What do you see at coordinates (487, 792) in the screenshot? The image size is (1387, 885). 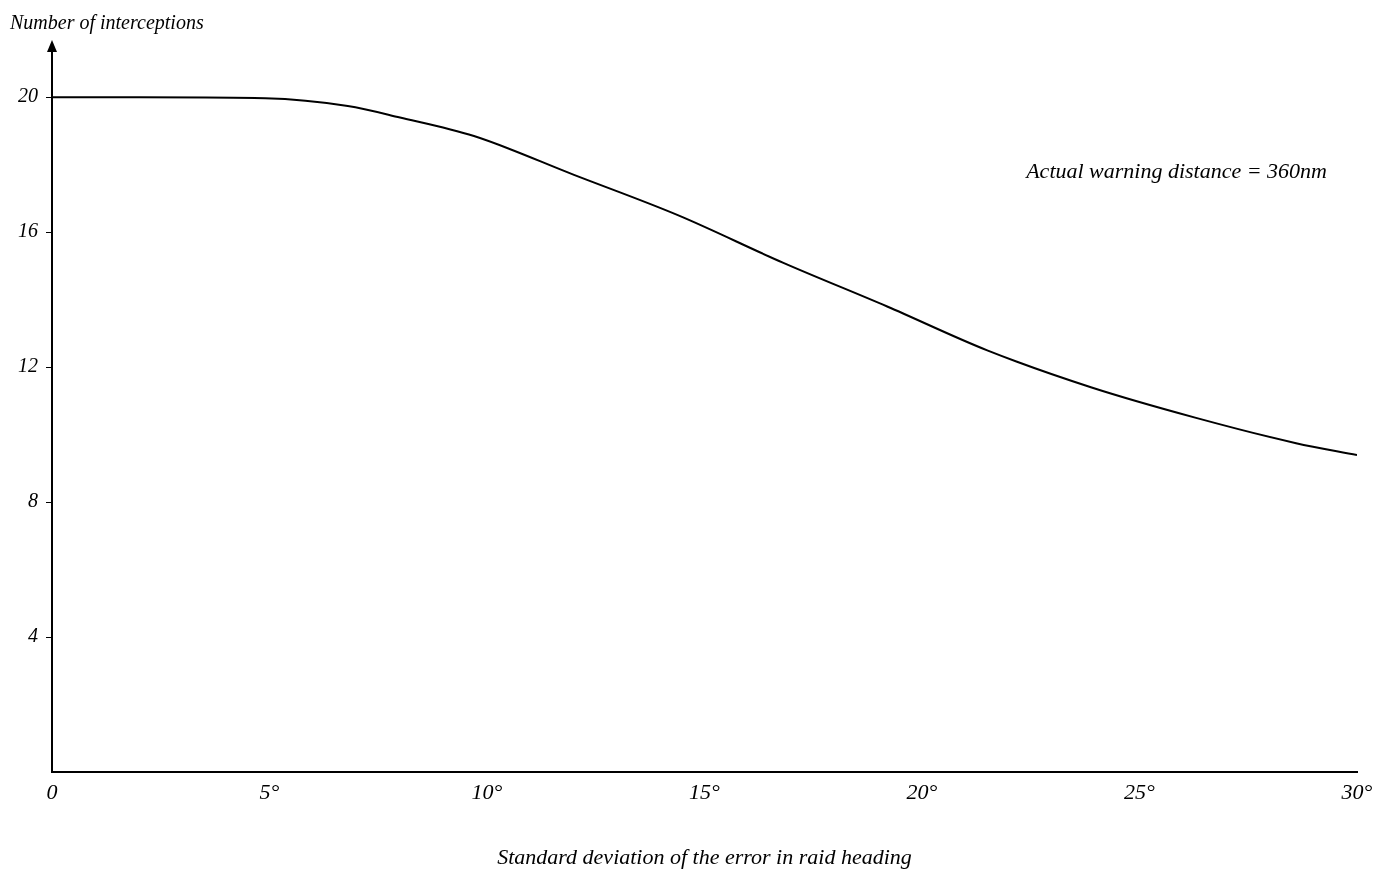 I see `x-tick-label: 10°` at bounding box center [487, 792].